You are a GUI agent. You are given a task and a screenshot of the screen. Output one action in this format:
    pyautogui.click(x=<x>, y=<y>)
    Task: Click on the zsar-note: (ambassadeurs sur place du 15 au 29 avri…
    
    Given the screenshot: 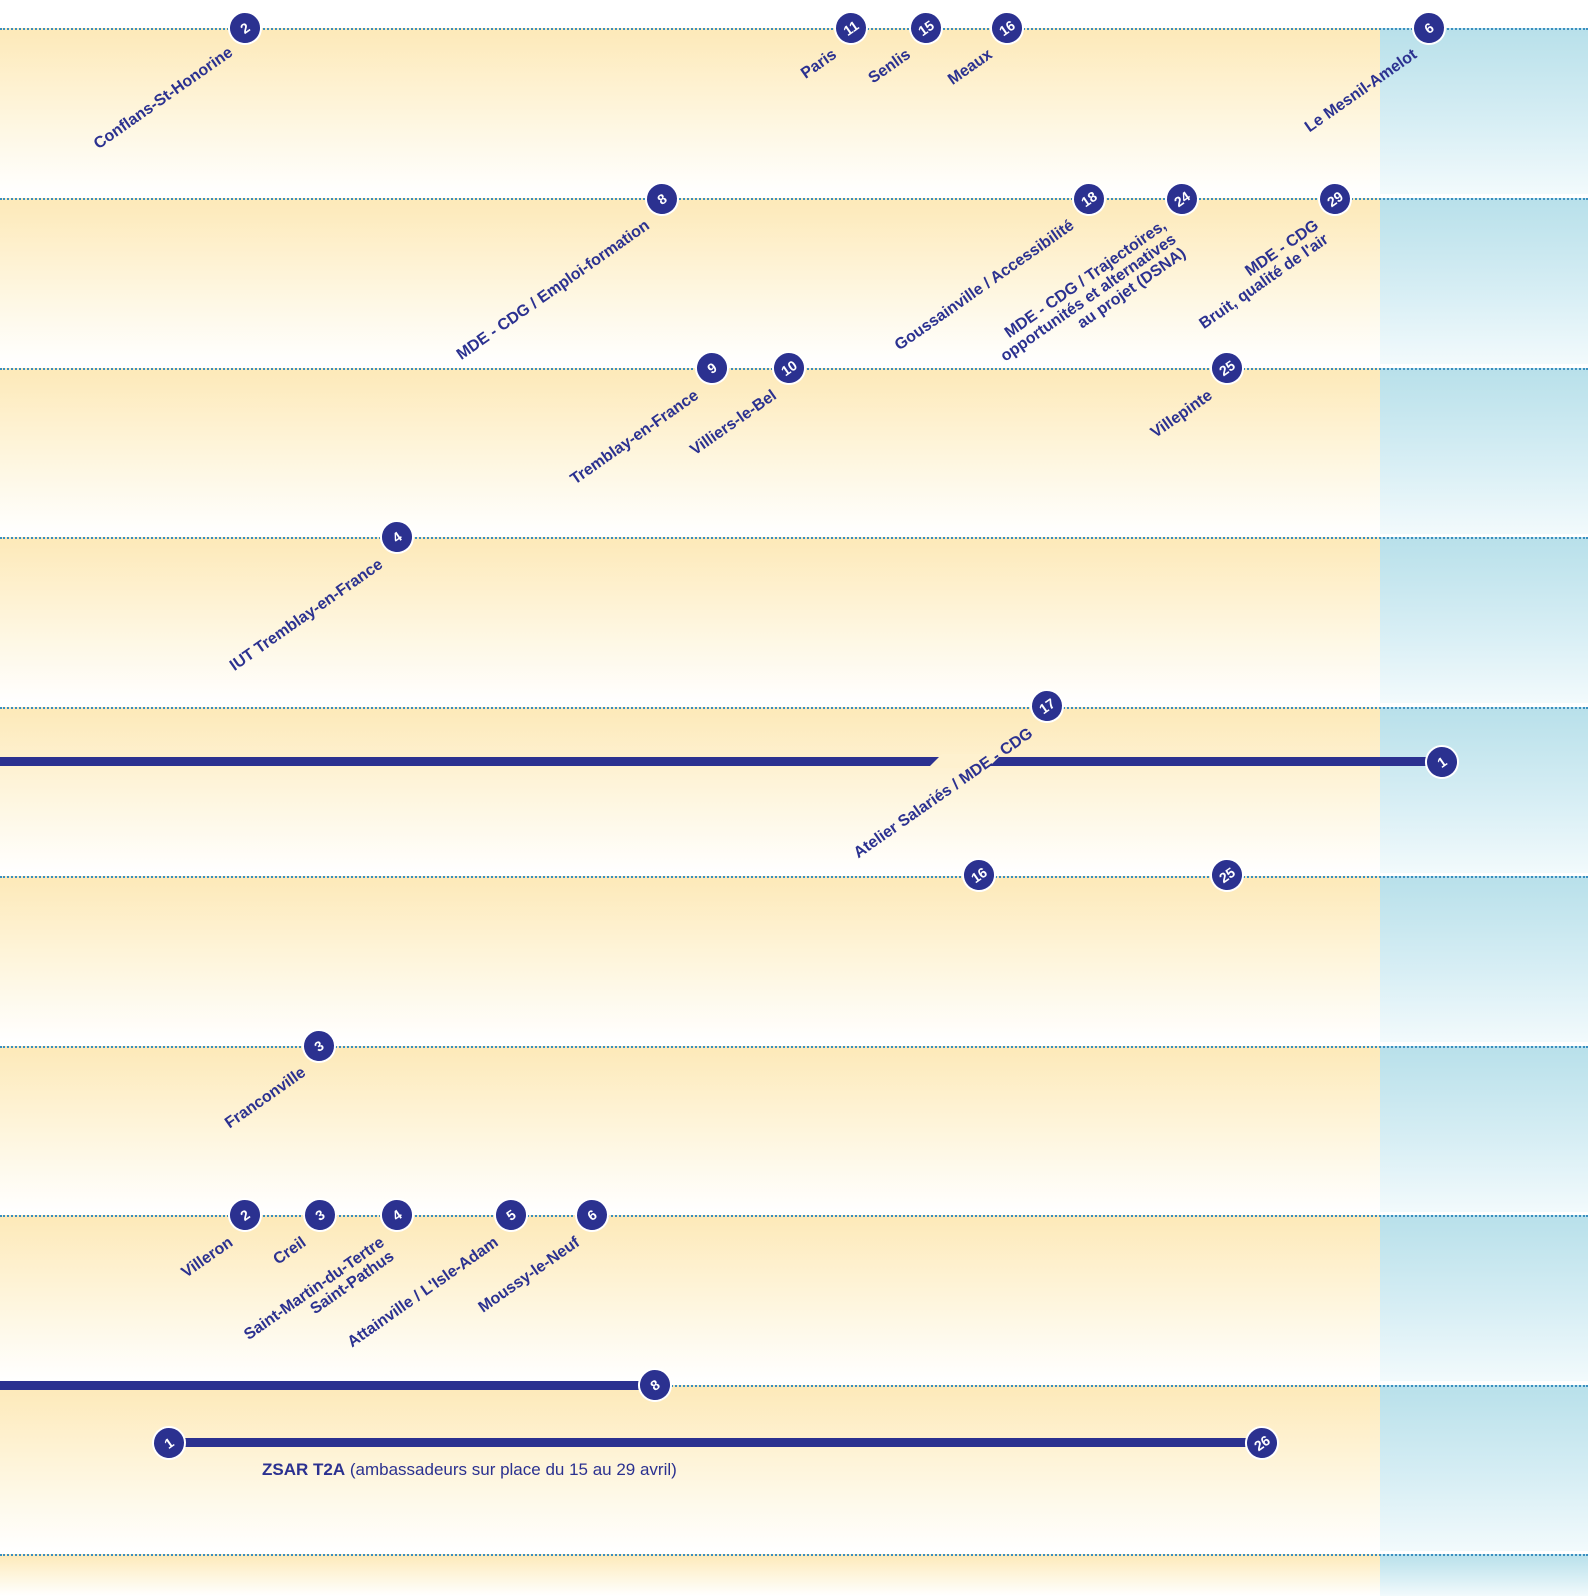 What is the action you would take?
    pyautogui.click(x=511, y=1469)
    